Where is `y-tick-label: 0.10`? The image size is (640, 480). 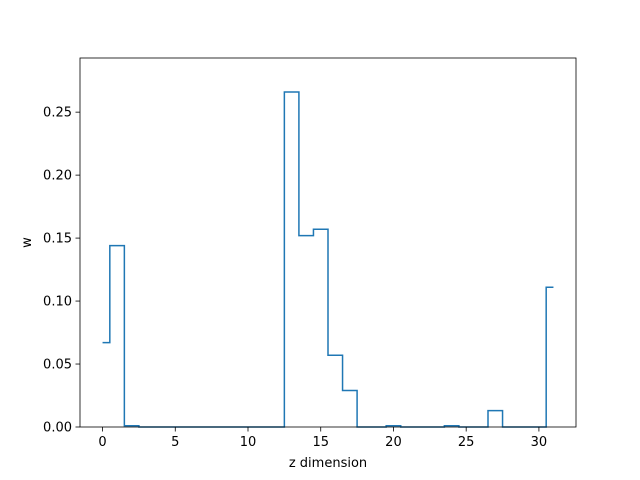 y-tick-label: 0.10 is located at coordinates (57, 302).